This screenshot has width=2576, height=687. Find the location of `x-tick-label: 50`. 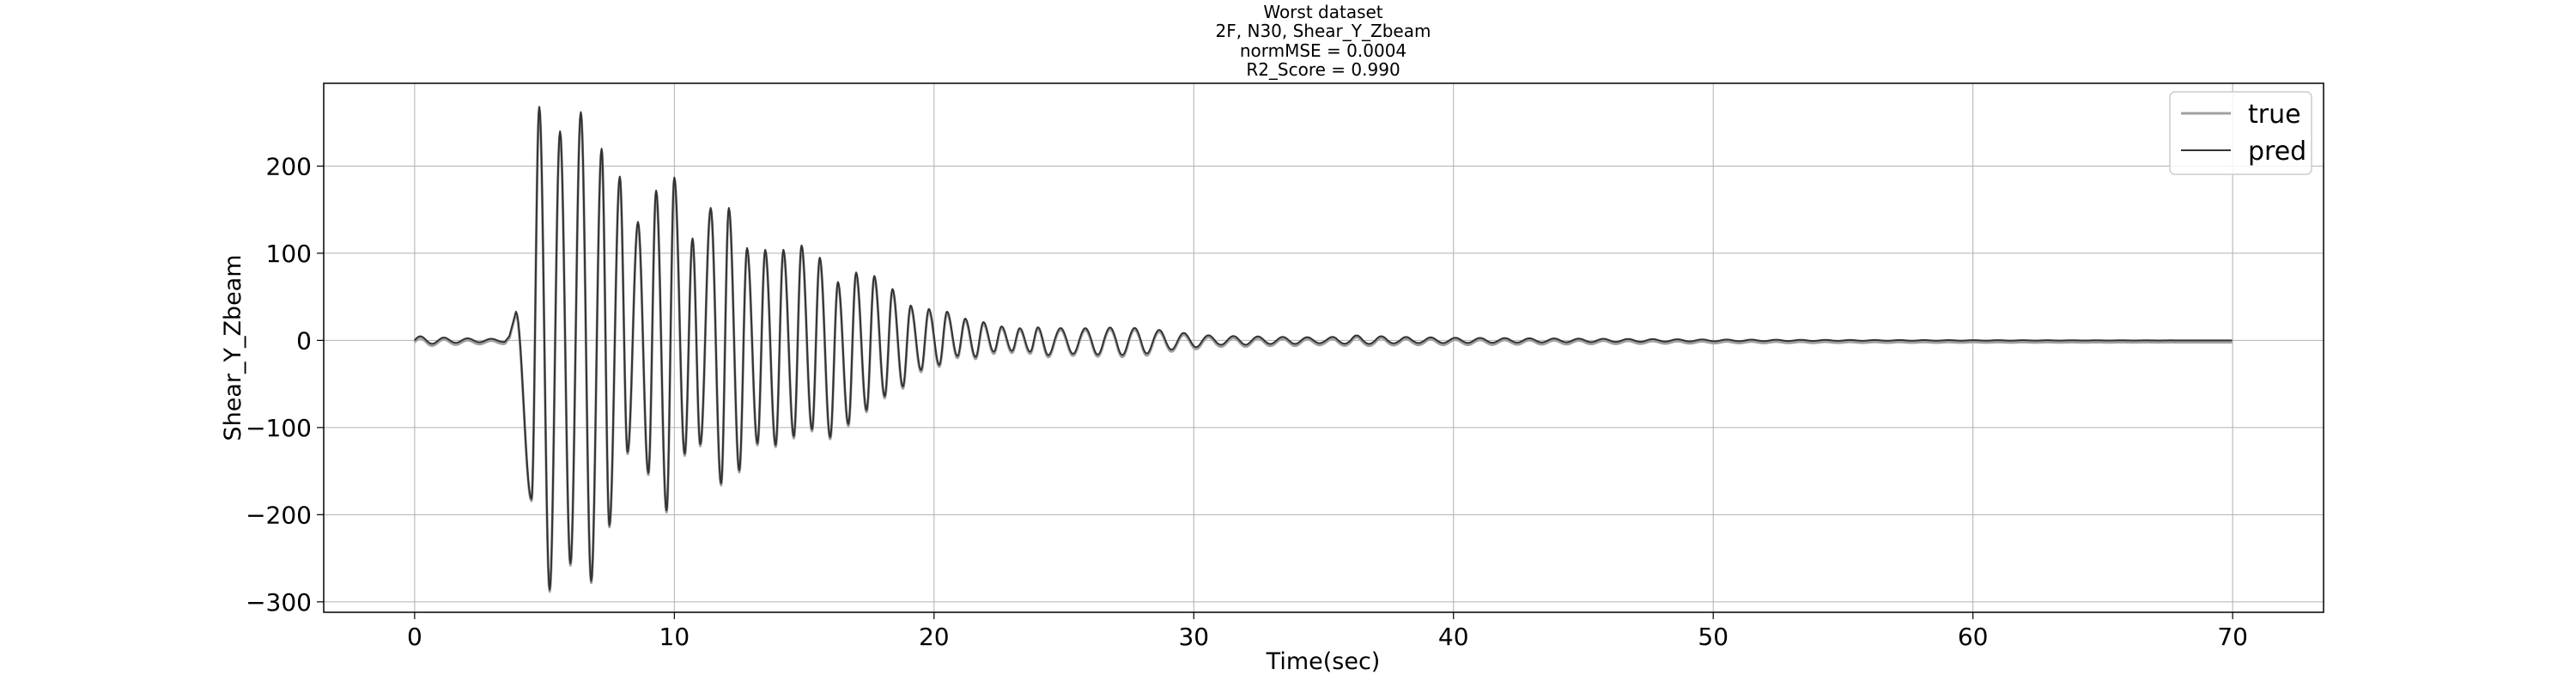

x-tick-label: 50 is located at coordinates (1713, 637).